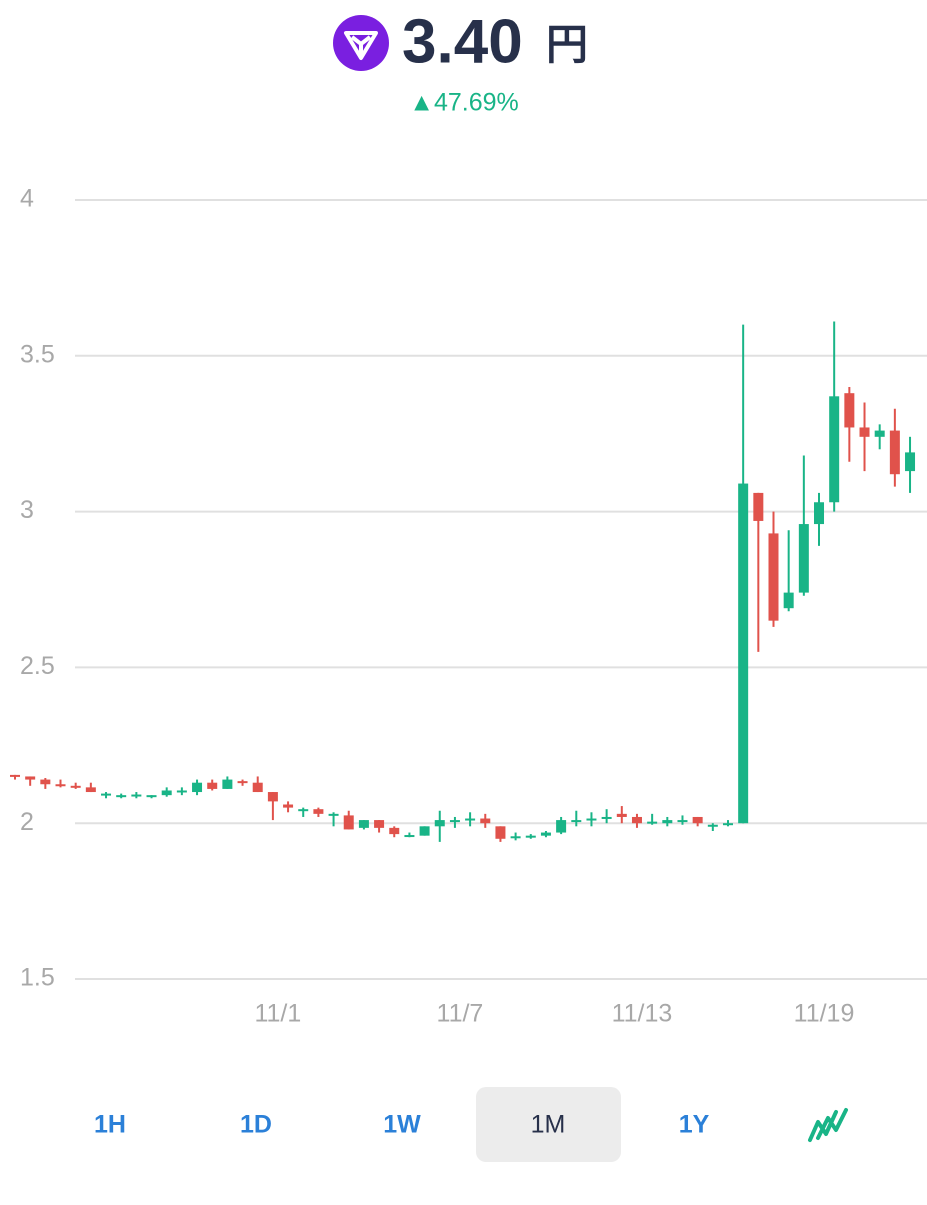  Describe the element at coordinates (694, 1125) in the screenshot. I see `range-button: 1Y` at that location.